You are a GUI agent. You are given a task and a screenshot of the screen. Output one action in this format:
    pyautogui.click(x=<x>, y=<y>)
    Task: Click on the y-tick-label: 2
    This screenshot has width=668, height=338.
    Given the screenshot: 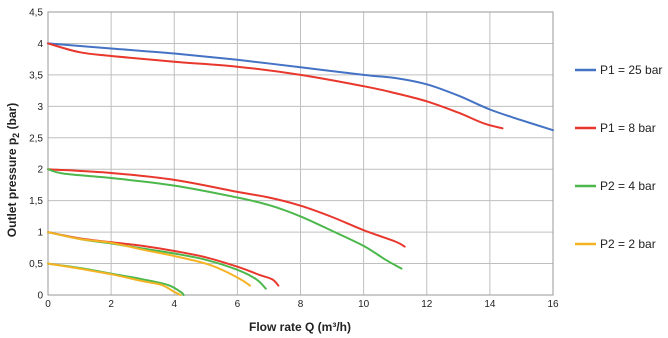 What is the action you would take?
    pyautogui.click(x=40, y=170)
    